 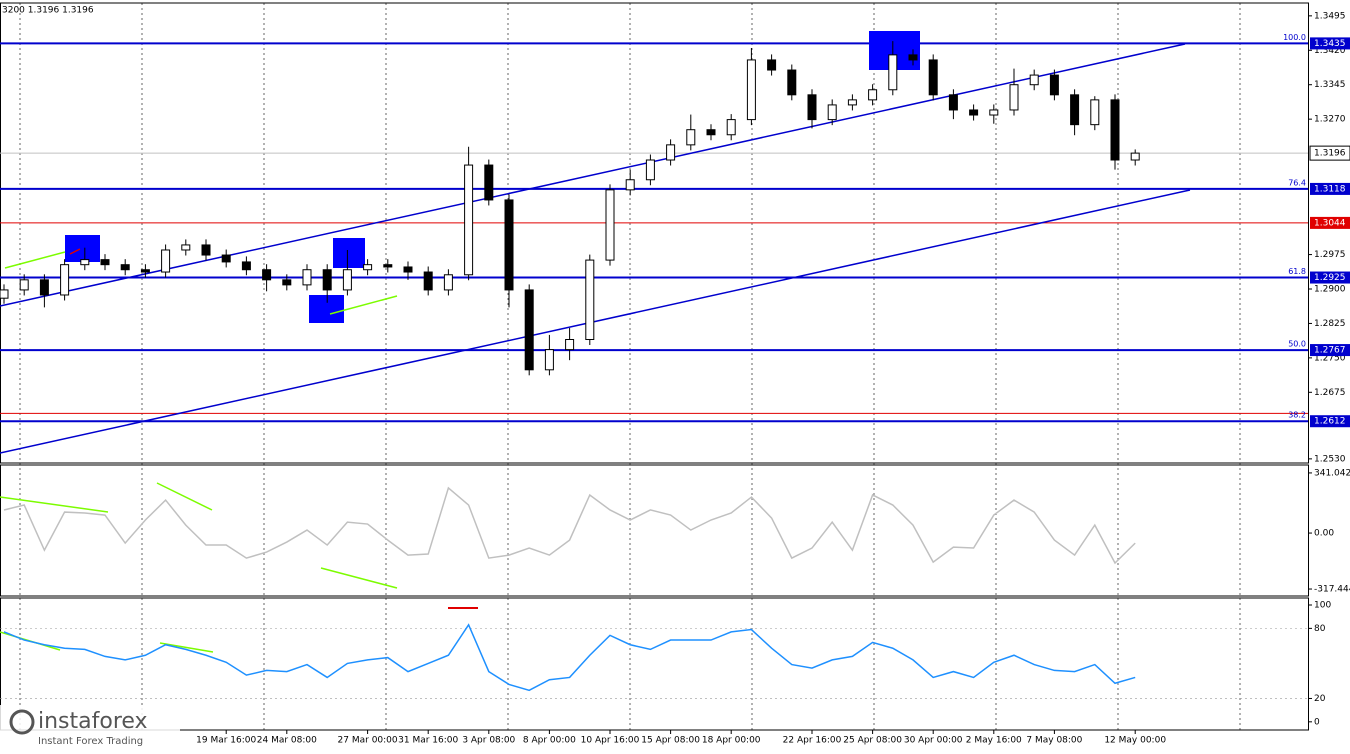 I want to click on x-tick-label: 31 Mar 16:00, so click(x=428, y=741).